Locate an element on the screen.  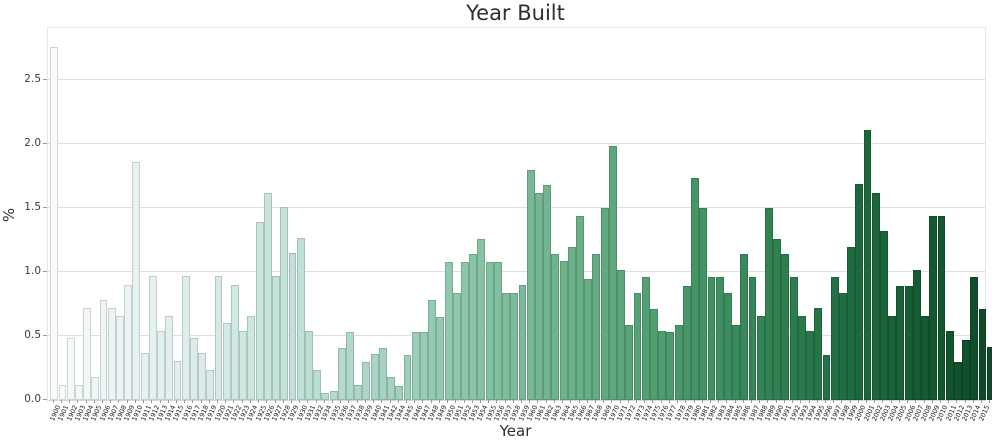
bar-1988 is located at coordinates (760, 358).